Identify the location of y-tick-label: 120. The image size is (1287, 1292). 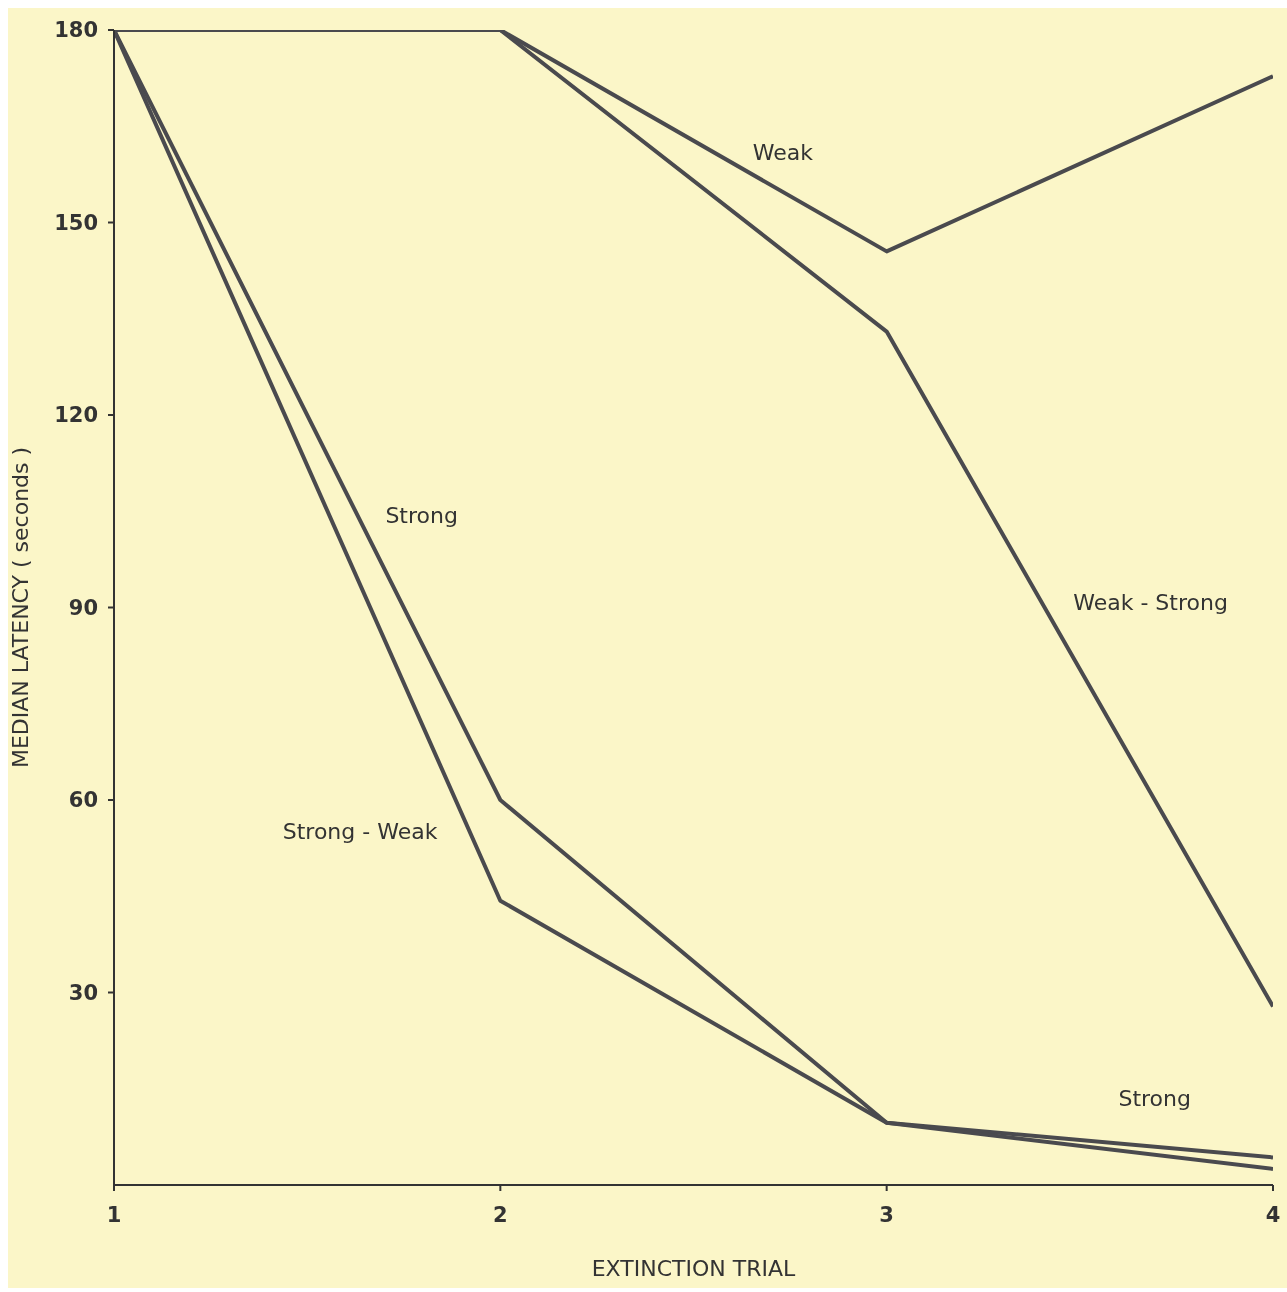
(76, 415).